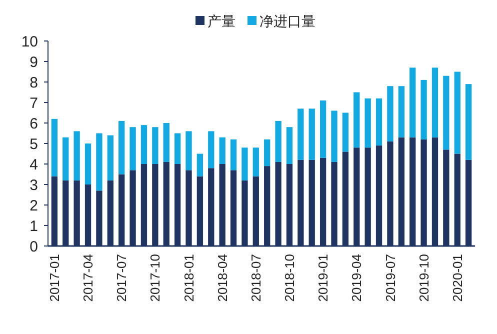 The width and height of the screenshot is (497, 334). I want to click on y-tick-label: 8, so click(34, 83).